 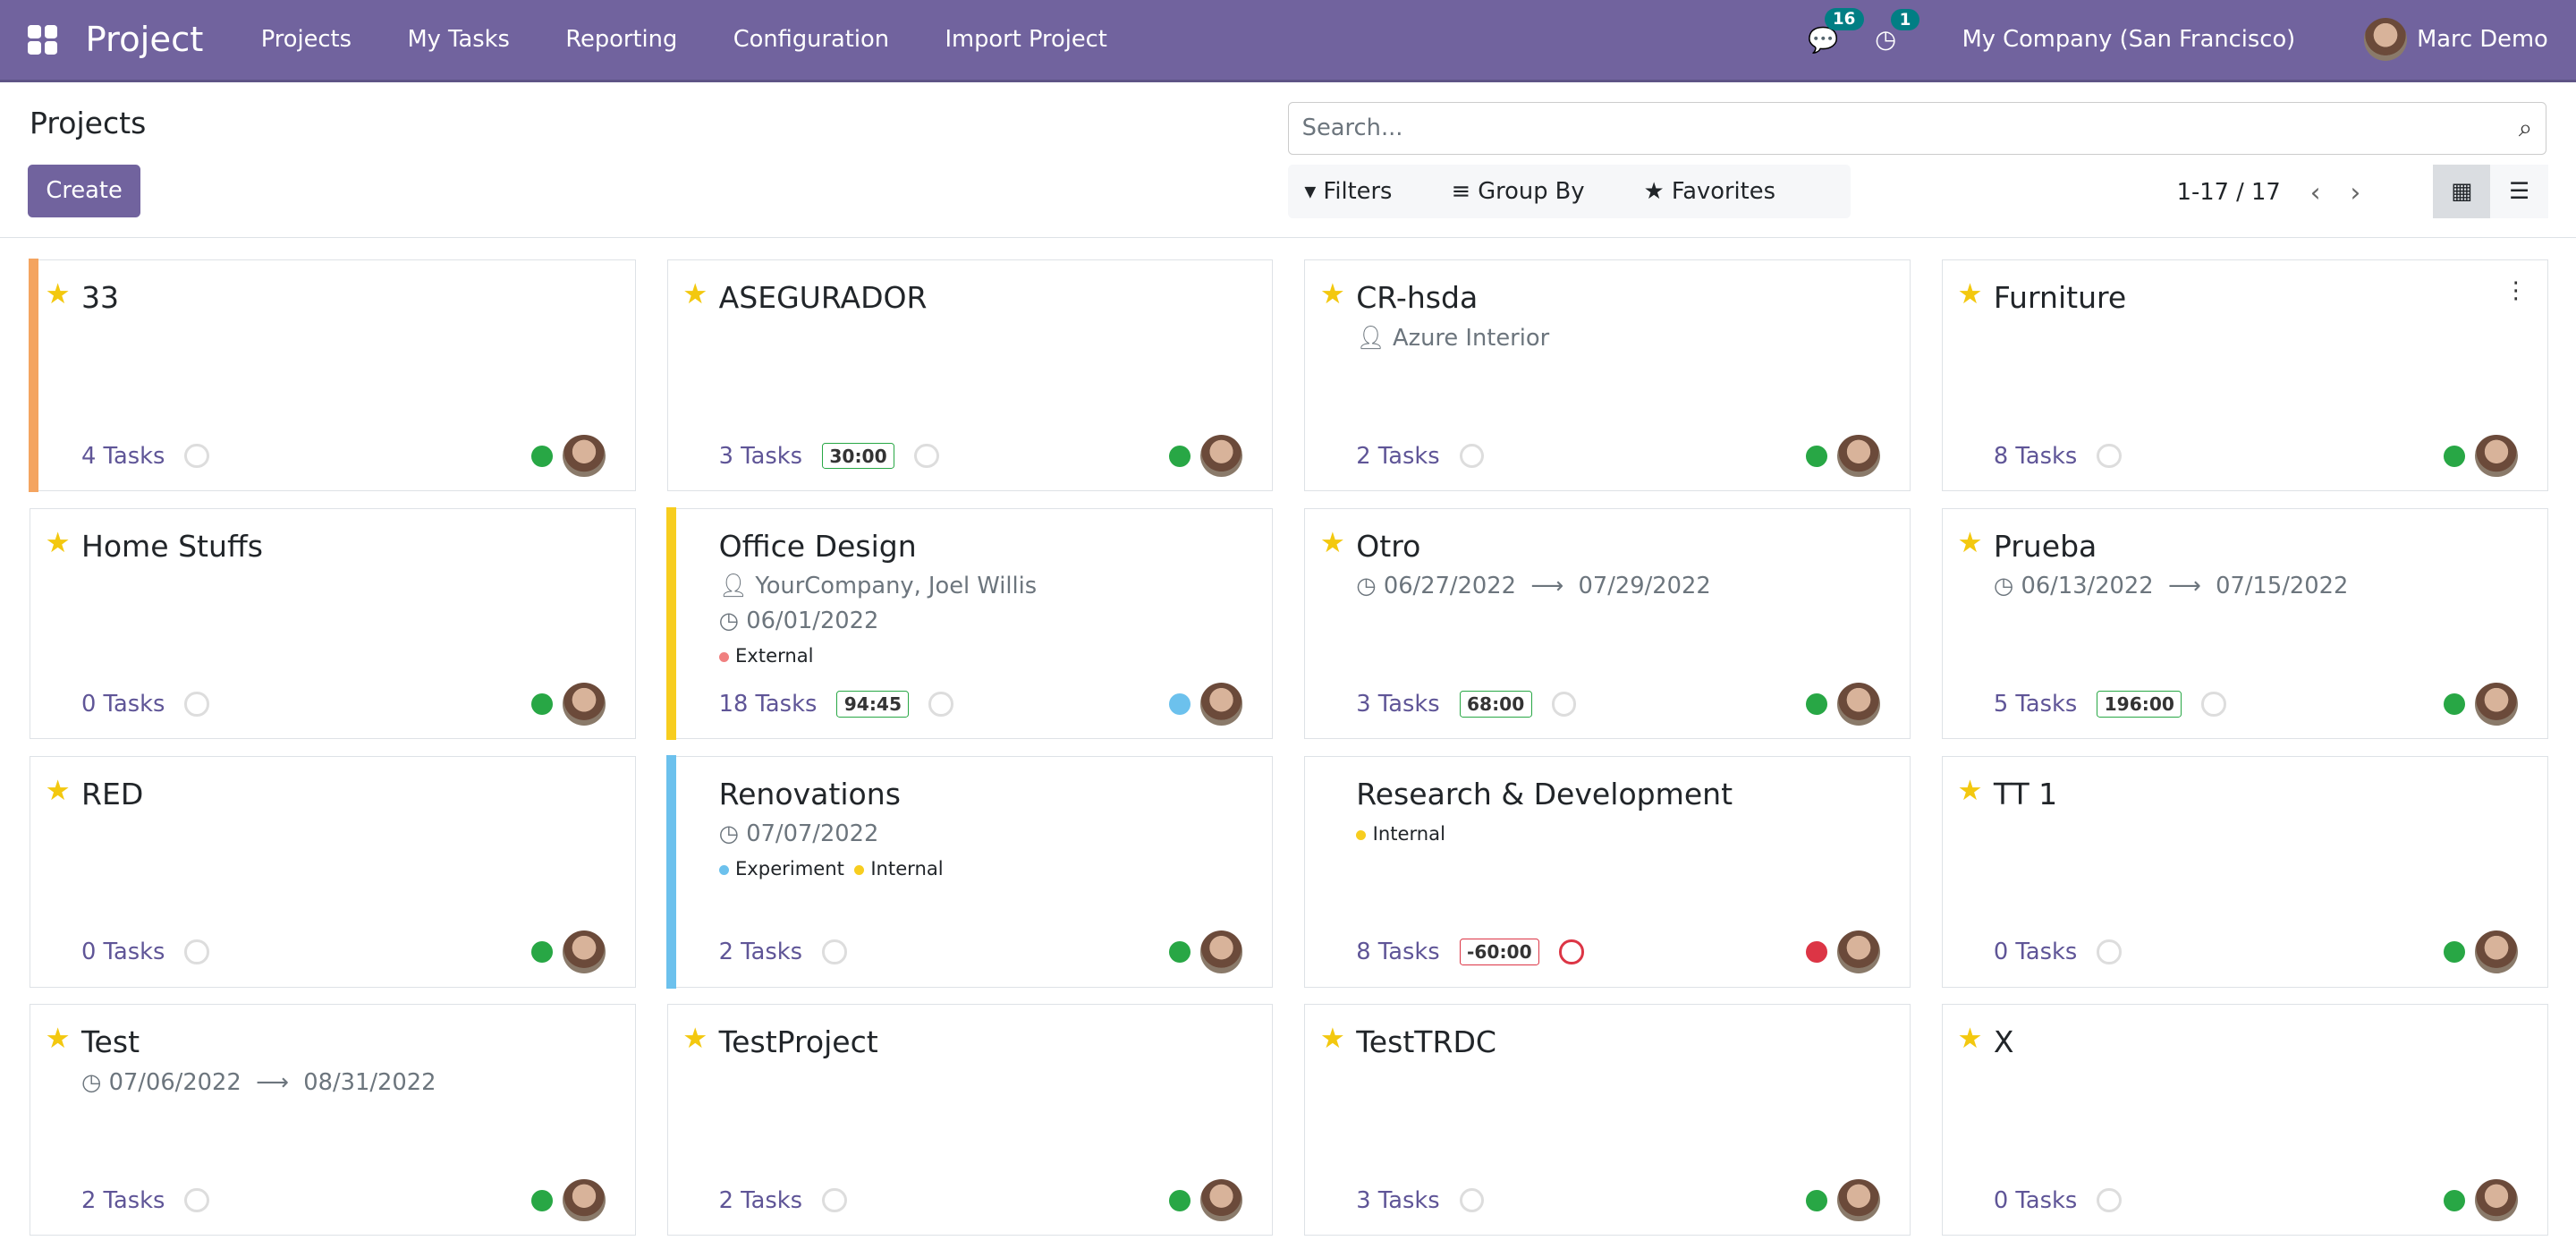 What do you see at coordinates (768, 704) in the screenshot?
I see `tasks-link: 18 Tasks` at bounding box center [768, 704].